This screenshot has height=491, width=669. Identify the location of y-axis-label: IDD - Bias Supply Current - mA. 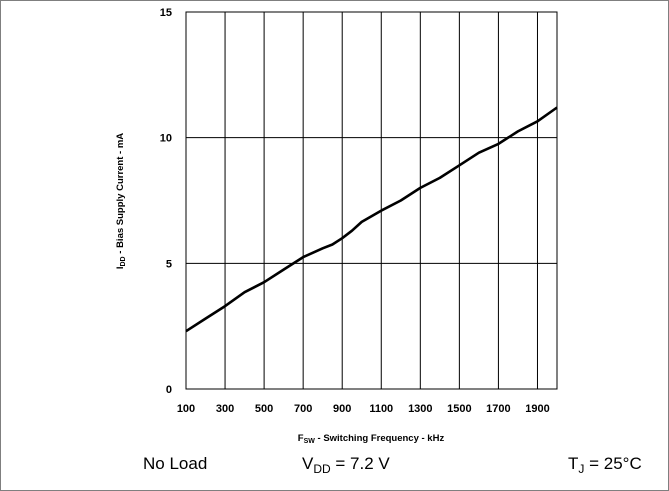
(121, 201).